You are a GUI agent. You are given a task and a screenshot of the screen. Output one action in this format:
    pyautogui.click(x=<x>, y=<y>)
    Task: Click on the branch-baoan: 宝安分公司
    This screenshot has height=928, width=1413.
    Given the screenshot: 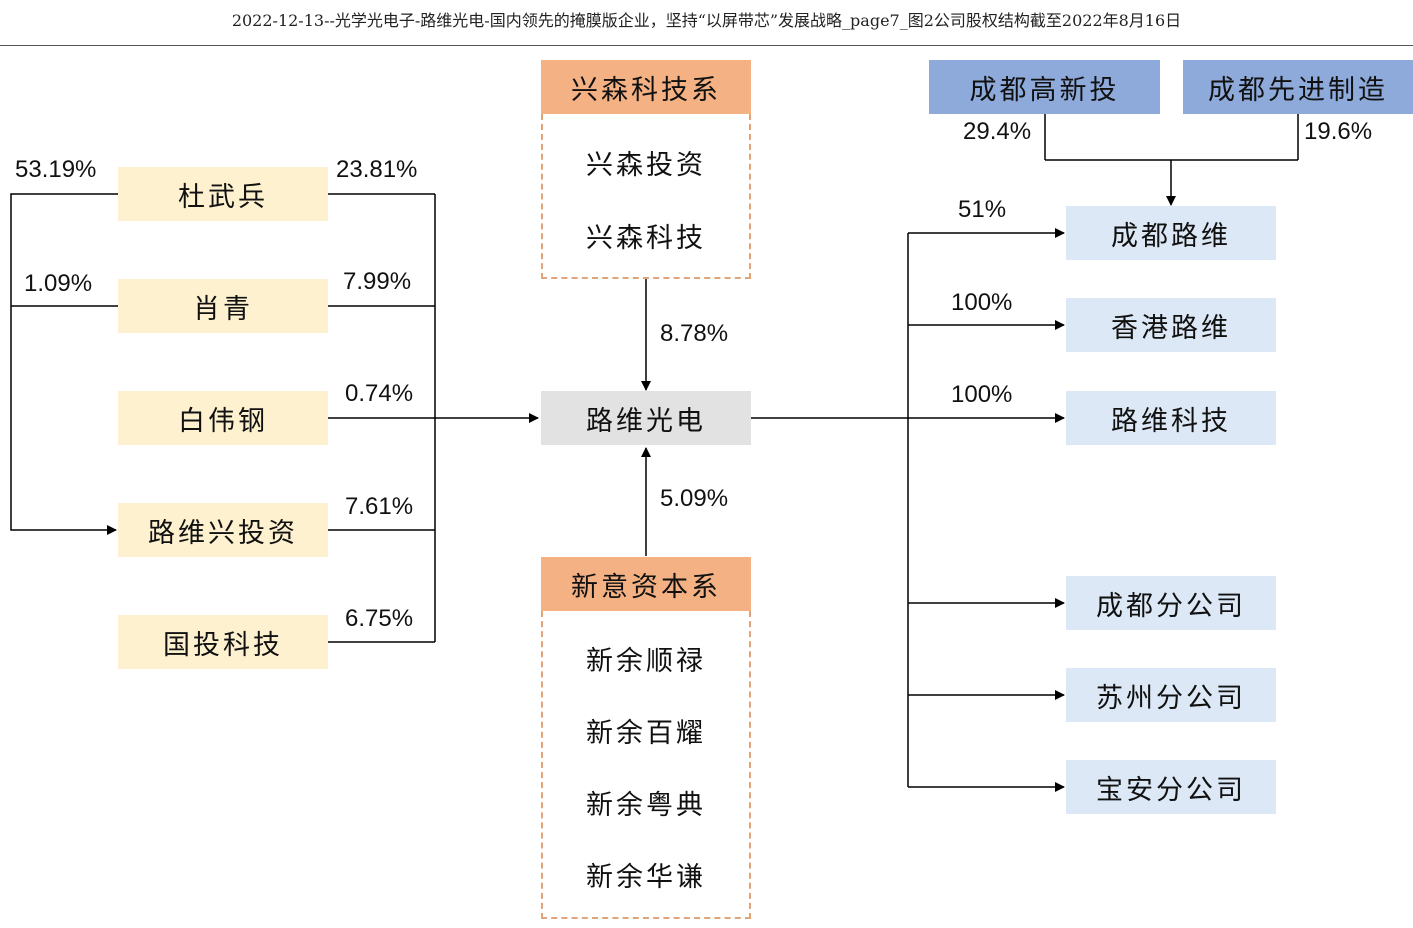 What is the action you would take?
    pyautogui.click(x=1171, y=787)
    